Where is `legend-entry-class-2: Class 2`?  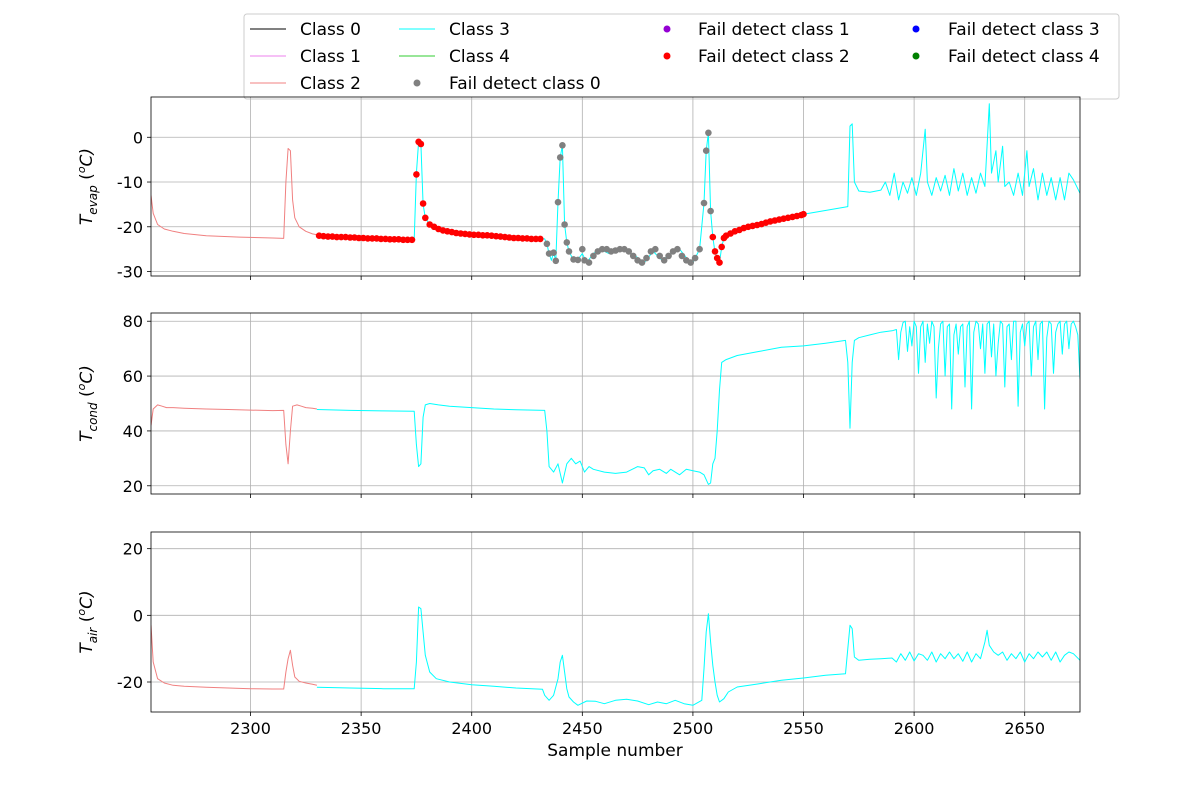
legend-entry-class-2: Class 2 is located at coordinates (305, 84).